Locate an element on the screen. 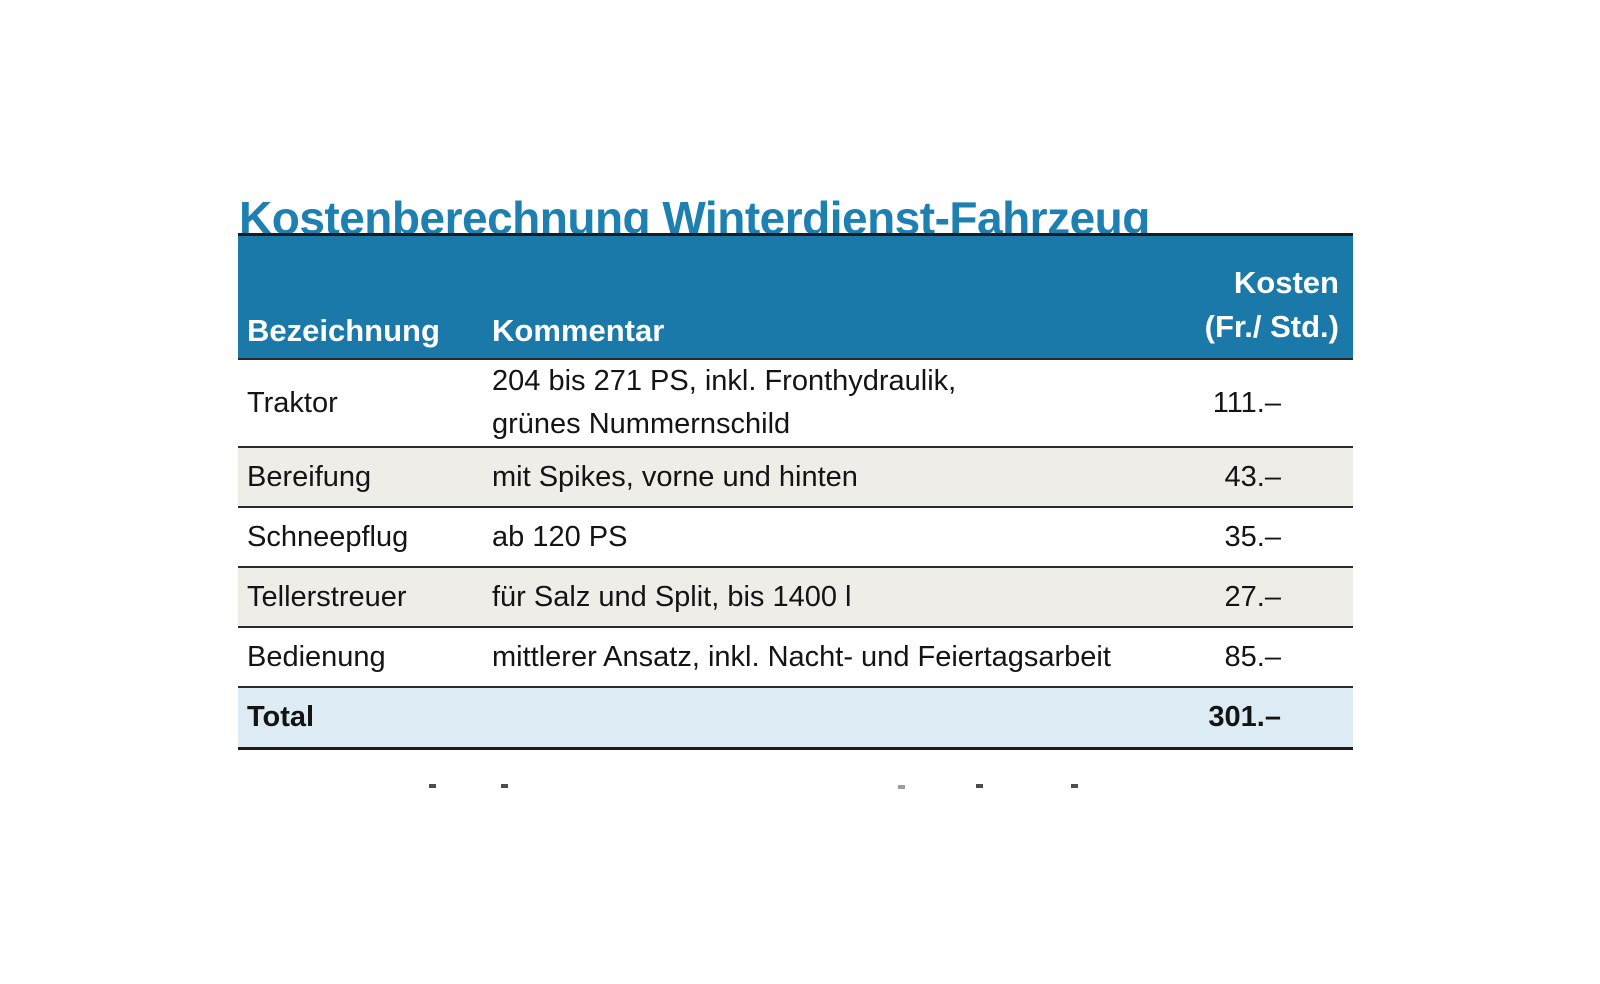 The height and width of the screenshot is (984, 1600). cell-bezeichnung: Bereifung is located at coordinates (309, 476).